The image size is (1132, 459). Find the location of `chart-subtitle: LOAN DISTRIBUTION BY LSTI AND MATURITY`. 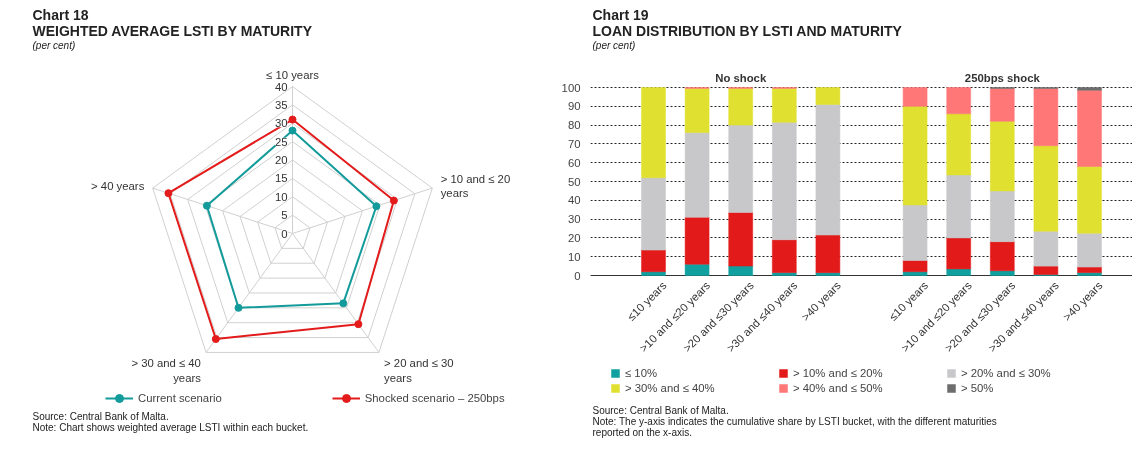

chart-subtitle: LOAN DISTRIBUTION BY LSTI AND MATURITY is located at coordinates (747, 30).